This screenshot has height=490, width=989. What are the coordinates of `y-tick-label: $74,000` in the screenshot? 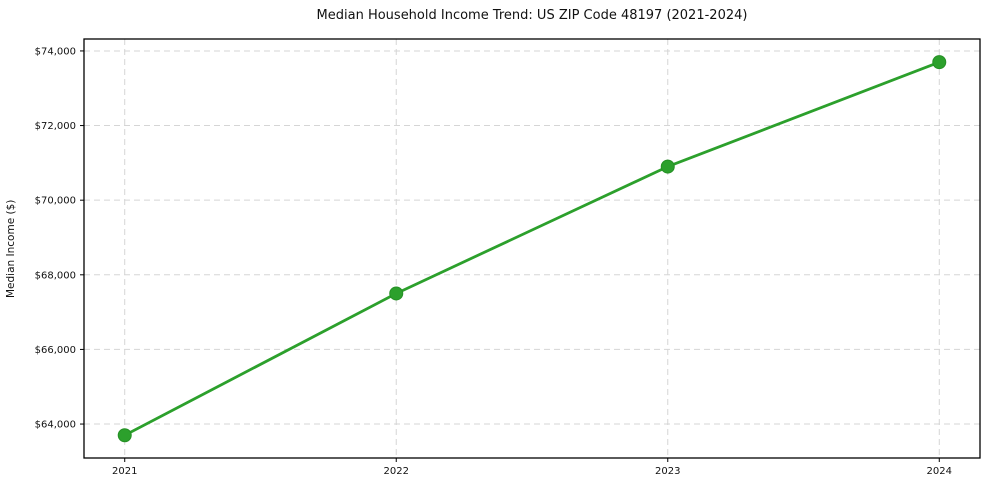 It's located at (55, 51).